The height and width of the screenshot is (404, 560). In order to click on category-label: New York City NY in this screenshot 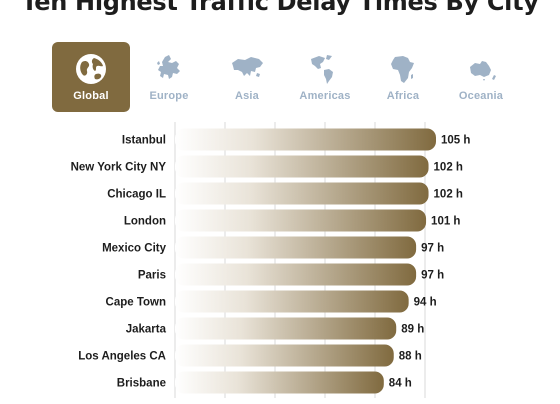, I will do `click(119, 168)`.